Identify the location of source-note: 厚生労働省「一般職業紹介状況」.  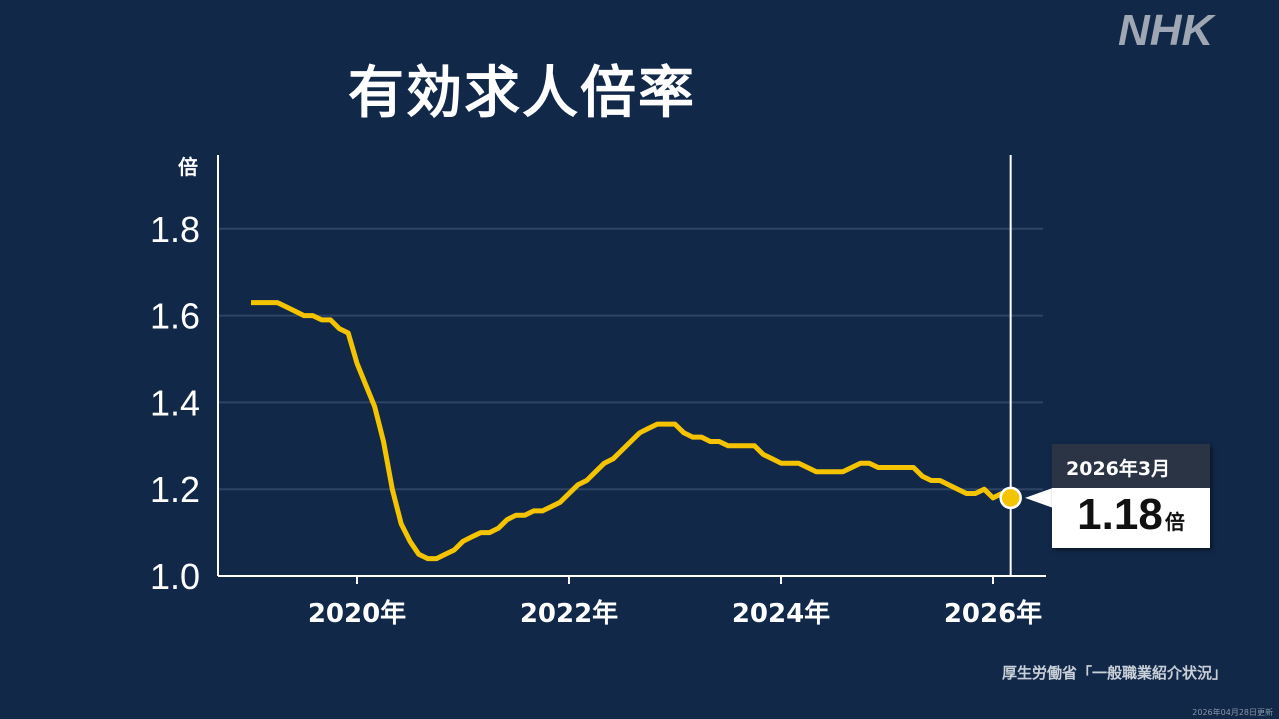
(1114, 673).